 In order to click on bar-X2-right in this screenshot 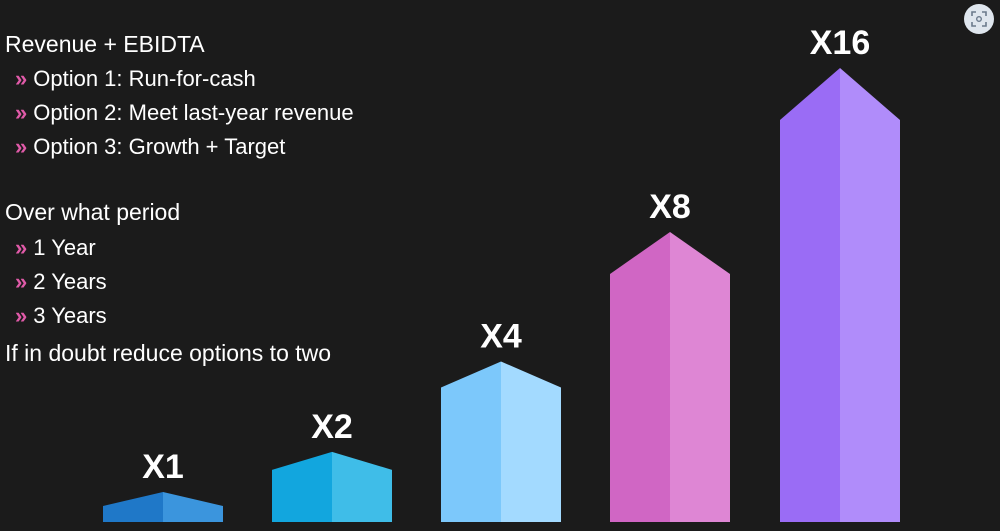, I will do `click(362, 486)`.